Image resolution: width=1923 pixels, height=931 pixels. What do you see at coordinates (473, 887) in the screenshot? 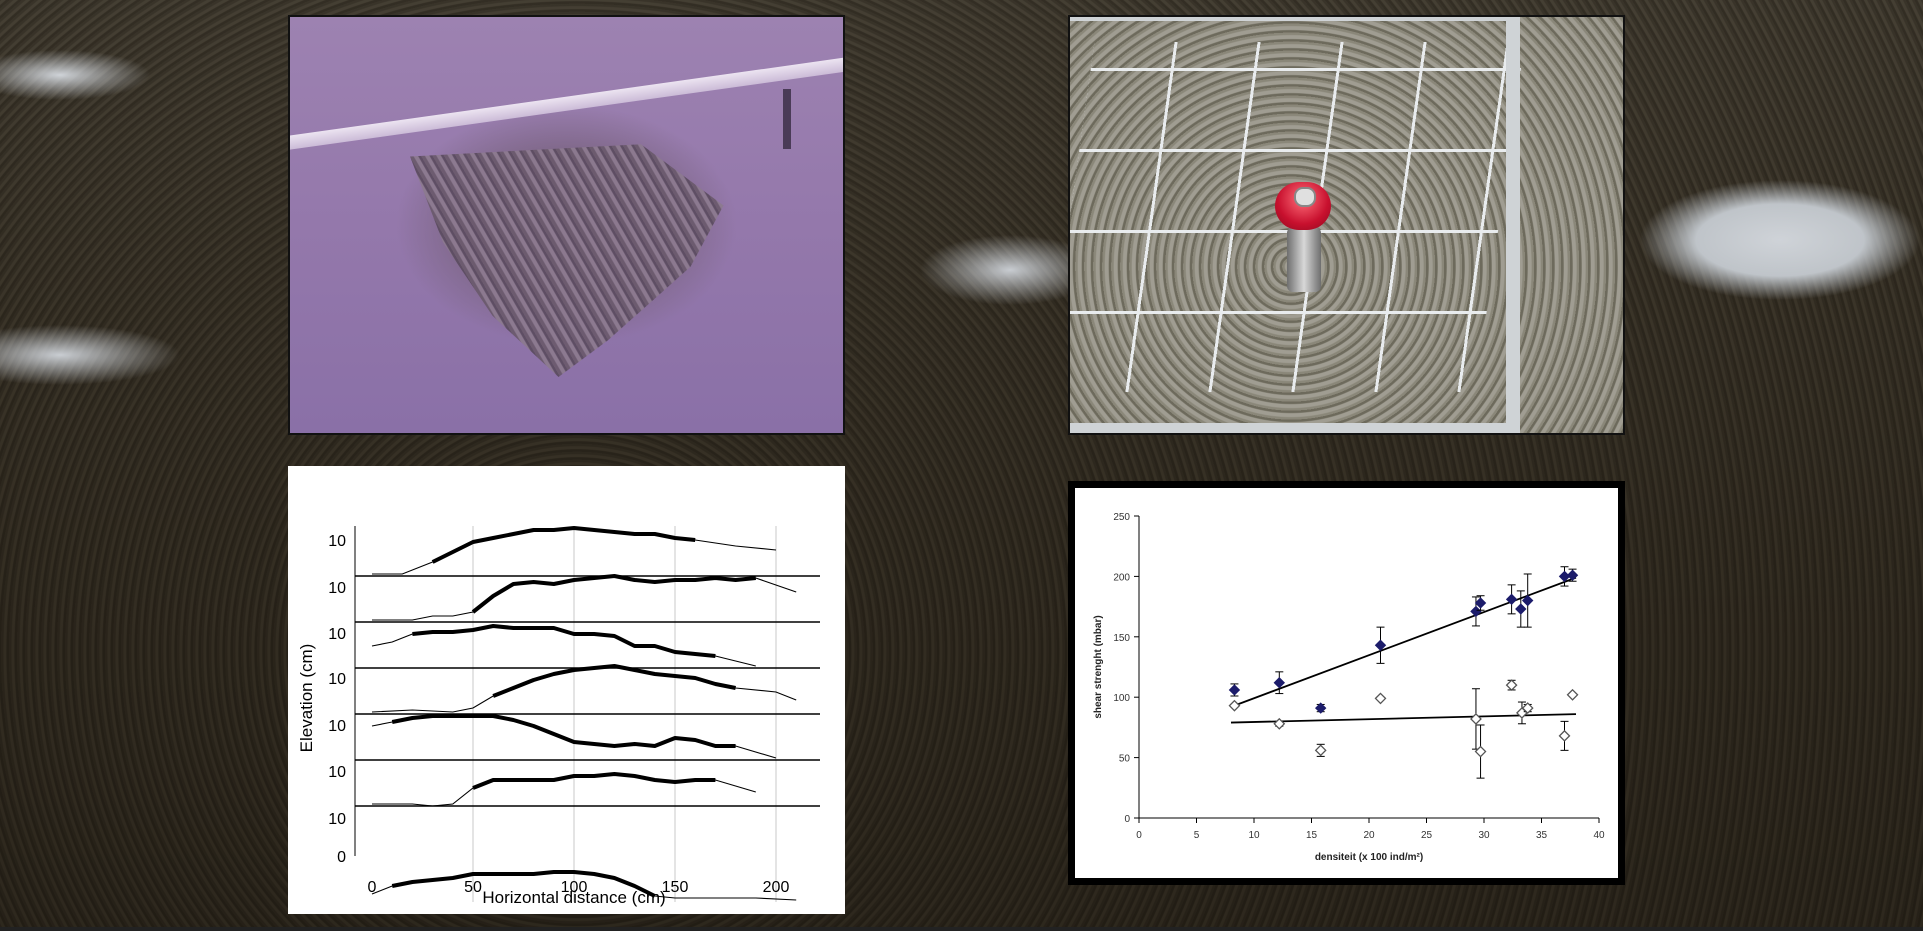
I see `x-tick-label: 50` at bounding box center [473, 887].